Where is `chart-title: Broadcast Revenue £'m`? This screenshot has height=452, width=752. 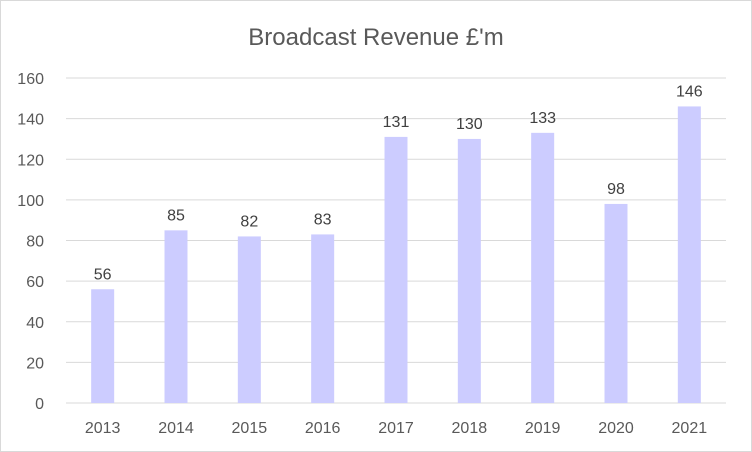 chart-title: Broadcast Revenue £'m is located at coordinates (375, 37).